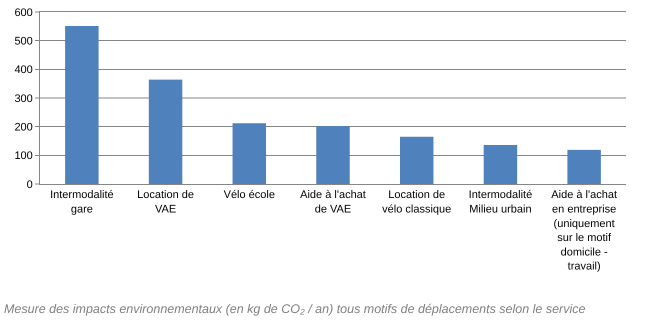 This screenshot has width=652, height=329. Describe the element at coordinates (165, 202) in the screenshot. I see `x-tick-label: Location de VAE` at that location.